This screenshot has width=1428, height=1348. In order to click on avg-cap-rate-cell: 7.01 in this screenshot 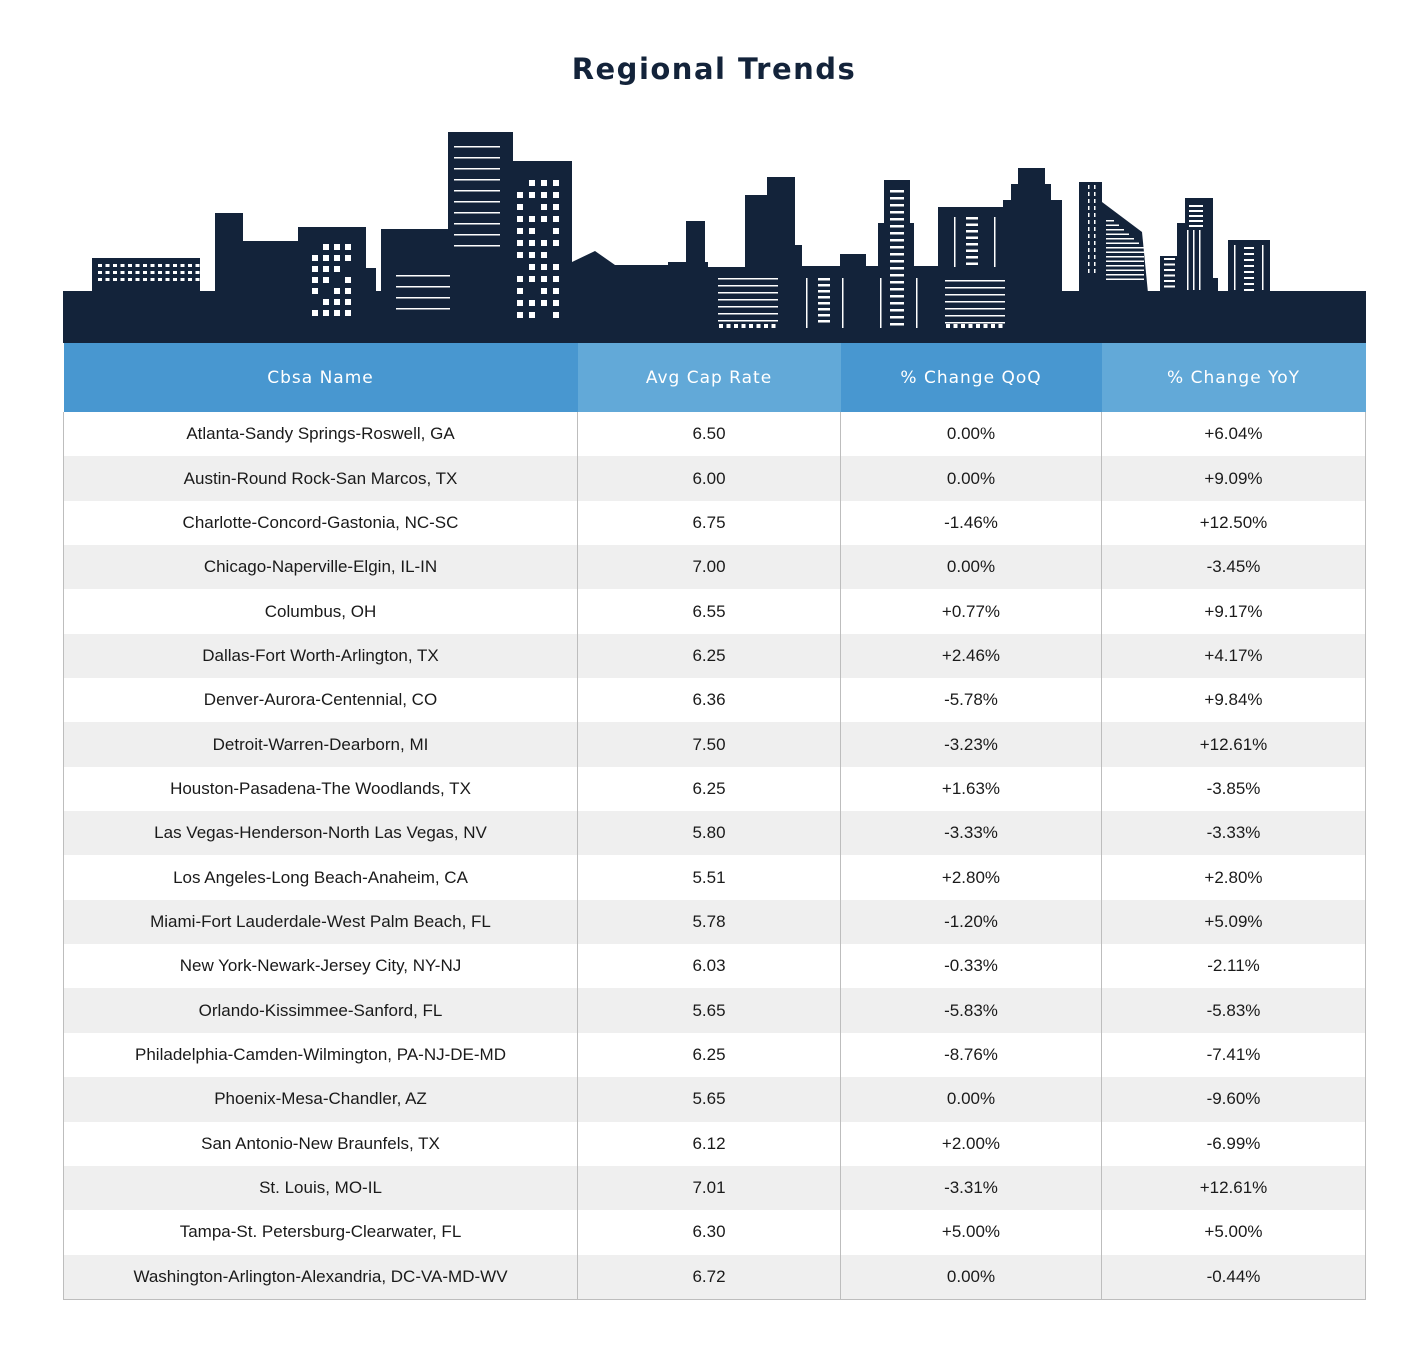, I will do `click(709, 1188)`.